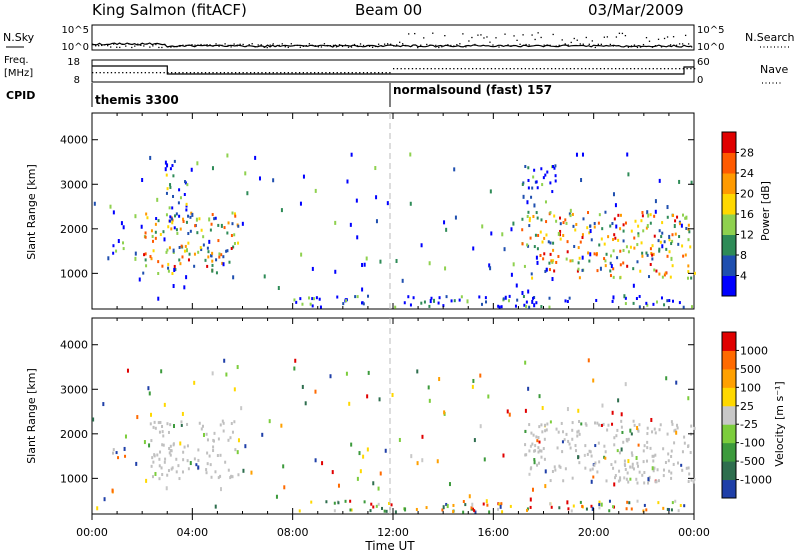  Describe the element at coordinates (752, 461) in the screenshot. I see `velocity-colorbar-tick-label: -500` at that location.